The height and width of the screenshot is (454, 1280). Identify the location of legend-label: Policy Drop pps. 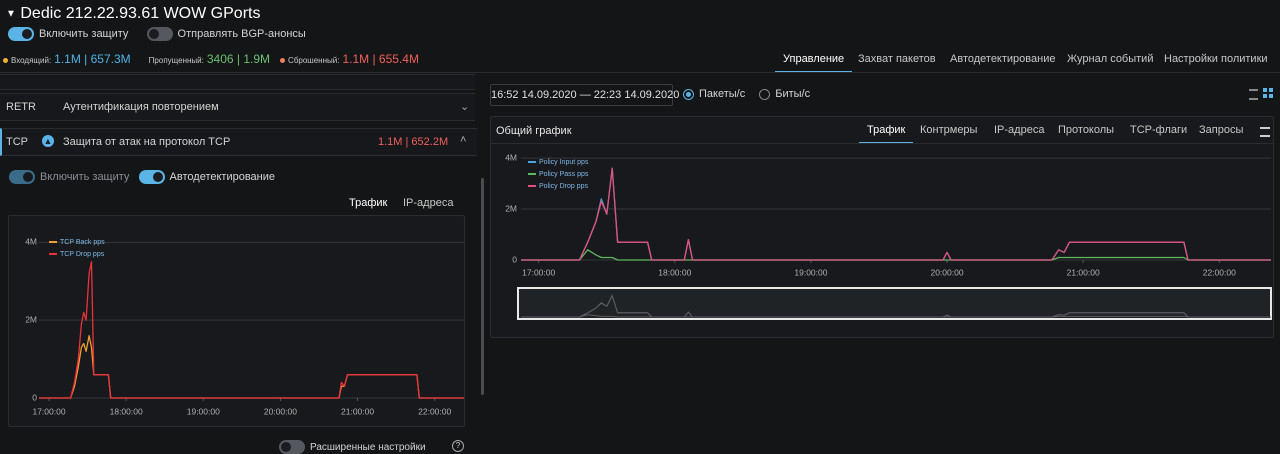
(564, 186).